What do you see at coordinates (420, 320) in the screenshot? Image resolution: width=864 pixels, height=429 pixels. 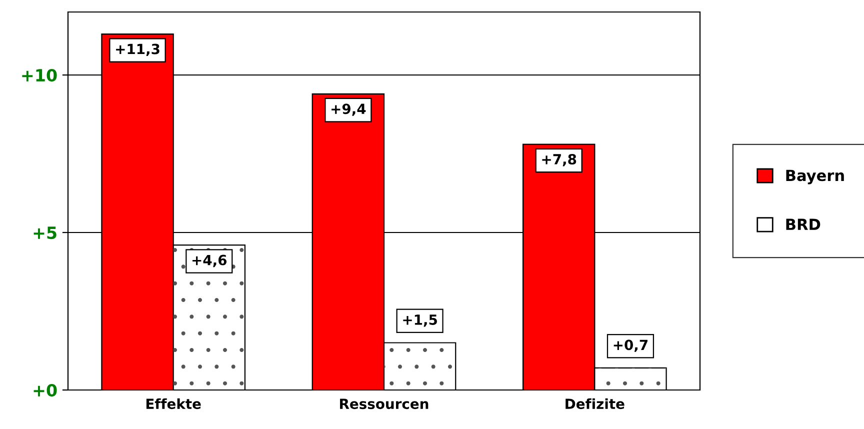 I see `data-label: +1,5` at bounding box center [420, 320].